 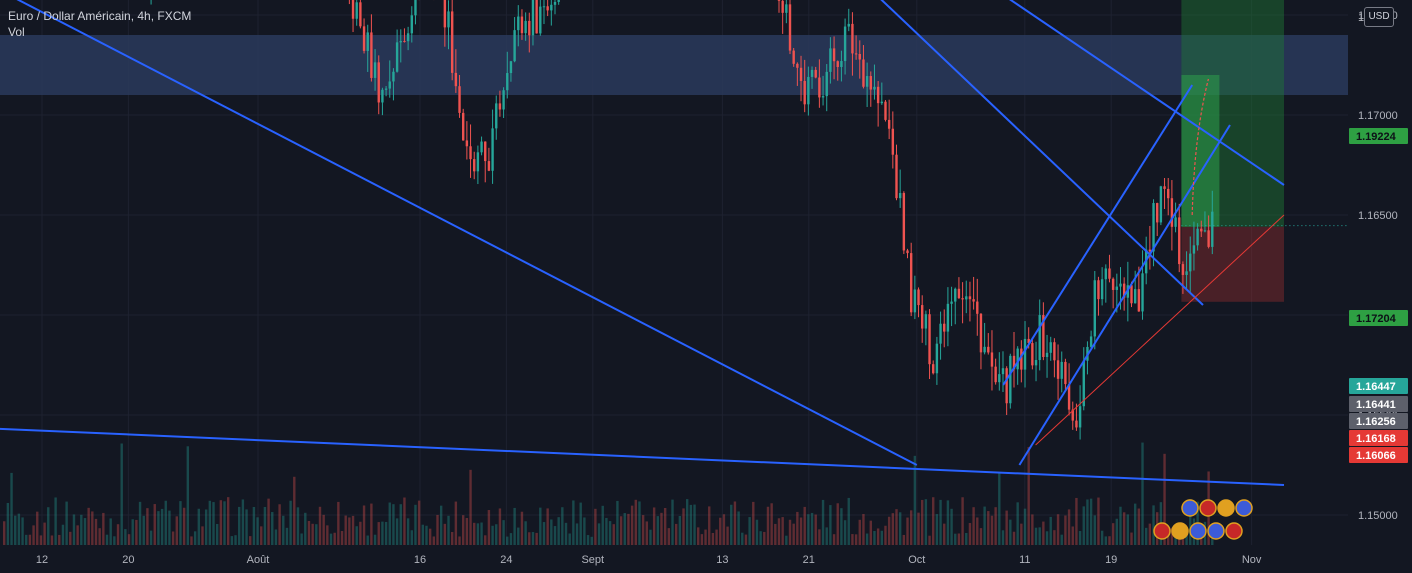 What do you see at coordinates (1378, 318) in the screenshot?
I see `price-label-bg` at bounding box center [1378, 318].